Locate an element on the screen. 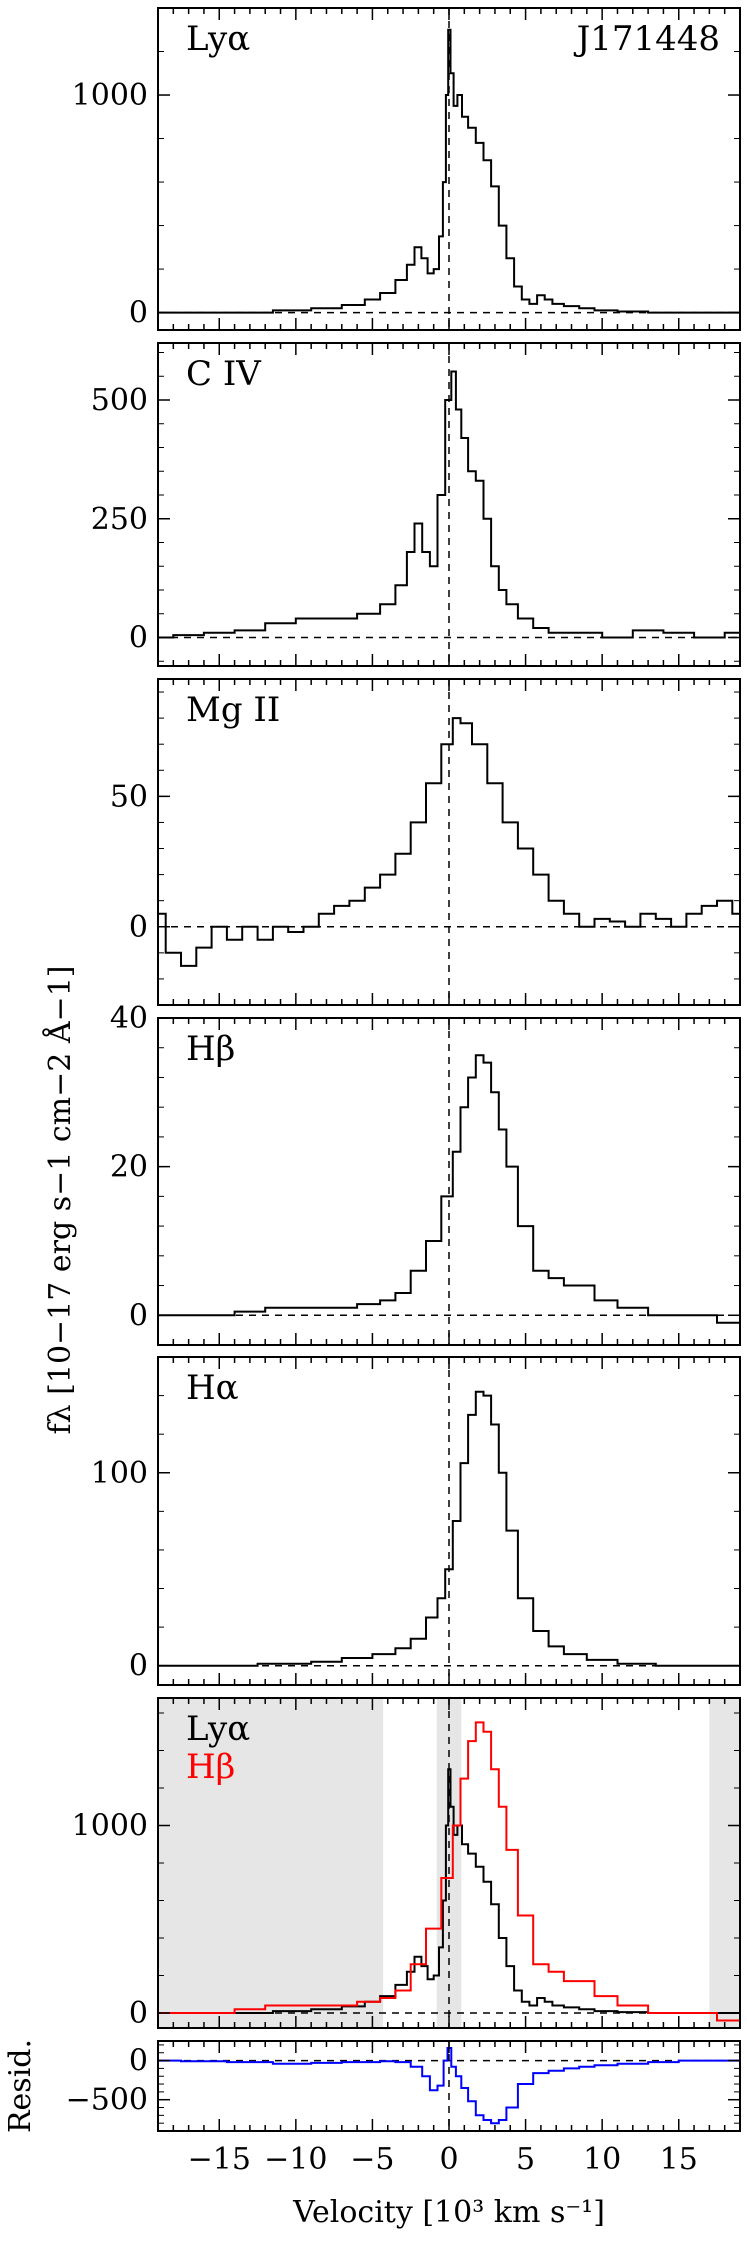 The height and width of the screenshot is (2242, 747). x-tick-label: 5 is located at coordinates (525, 2159).